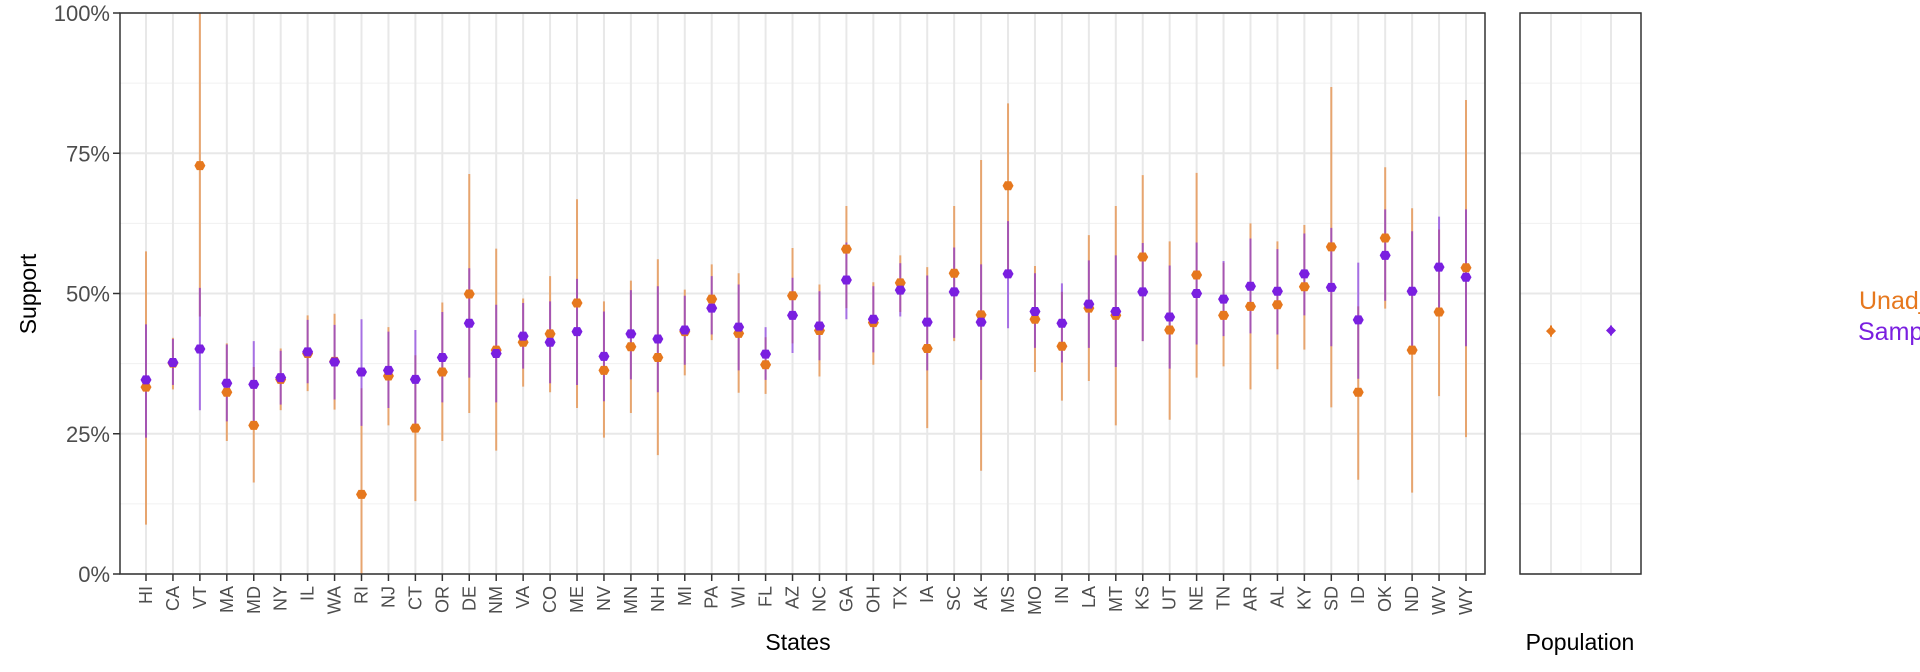 This screenshot has width=1920, height=672. Describe the element at coordinates (712, 597) in the screenshot. I see `x-tick-label: PA` at that location.